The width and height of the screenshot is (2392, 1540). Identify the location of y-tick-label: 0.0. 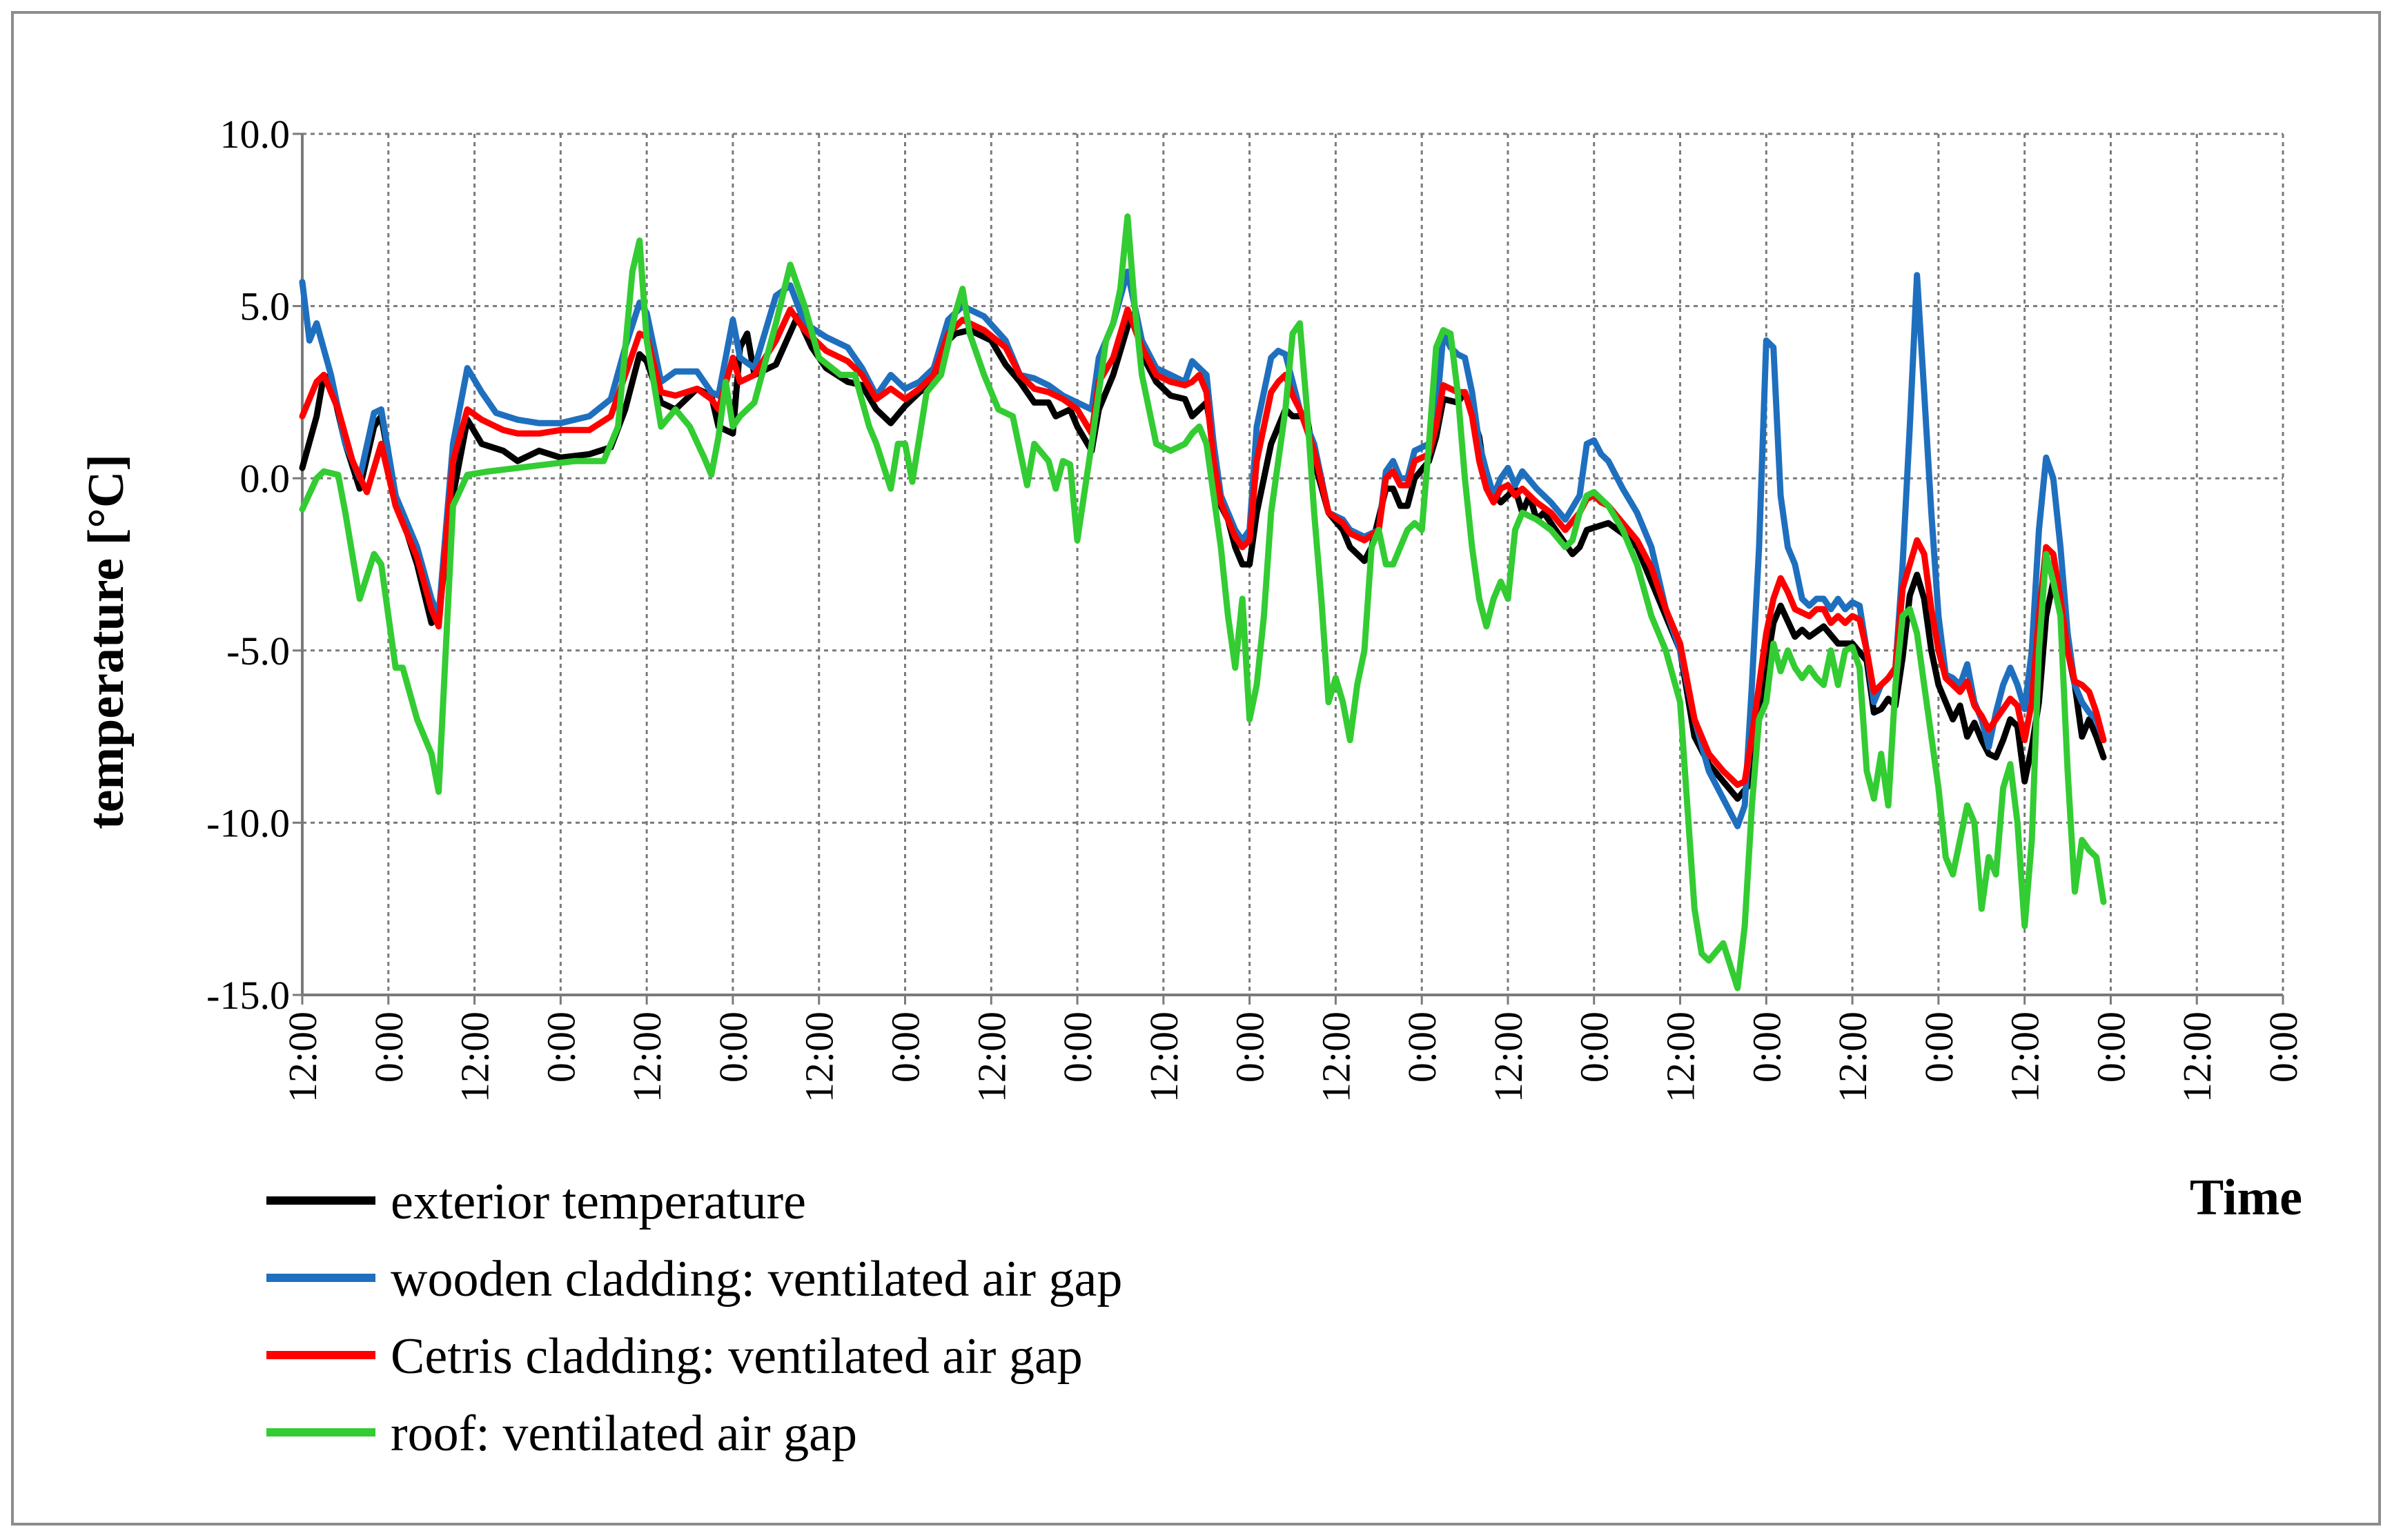
(265, 478).